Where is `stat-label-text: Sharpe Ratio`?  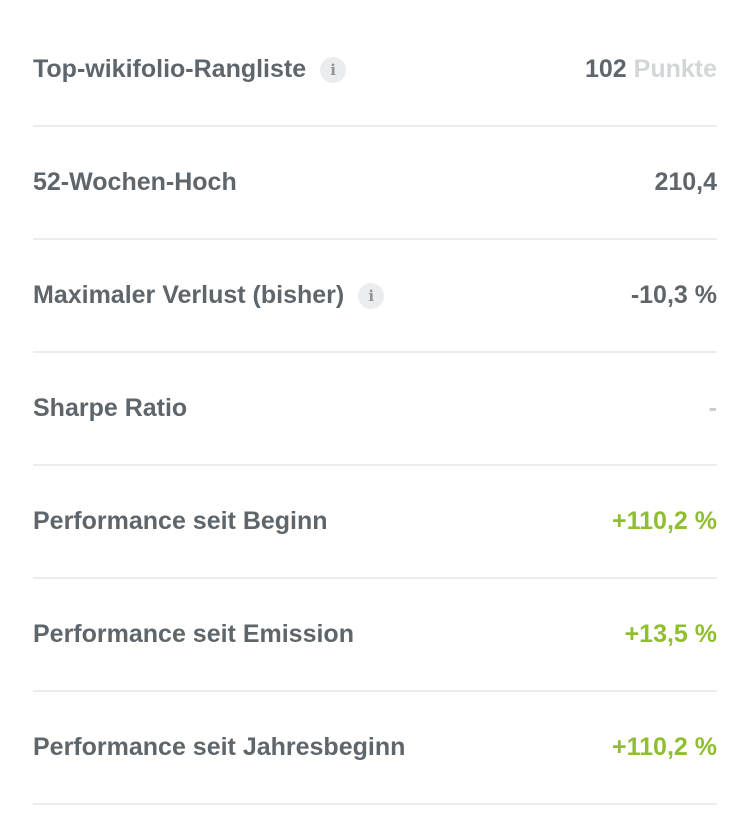 stat-label-text: Sharpe Ratio is located at coordinates (110, 408).